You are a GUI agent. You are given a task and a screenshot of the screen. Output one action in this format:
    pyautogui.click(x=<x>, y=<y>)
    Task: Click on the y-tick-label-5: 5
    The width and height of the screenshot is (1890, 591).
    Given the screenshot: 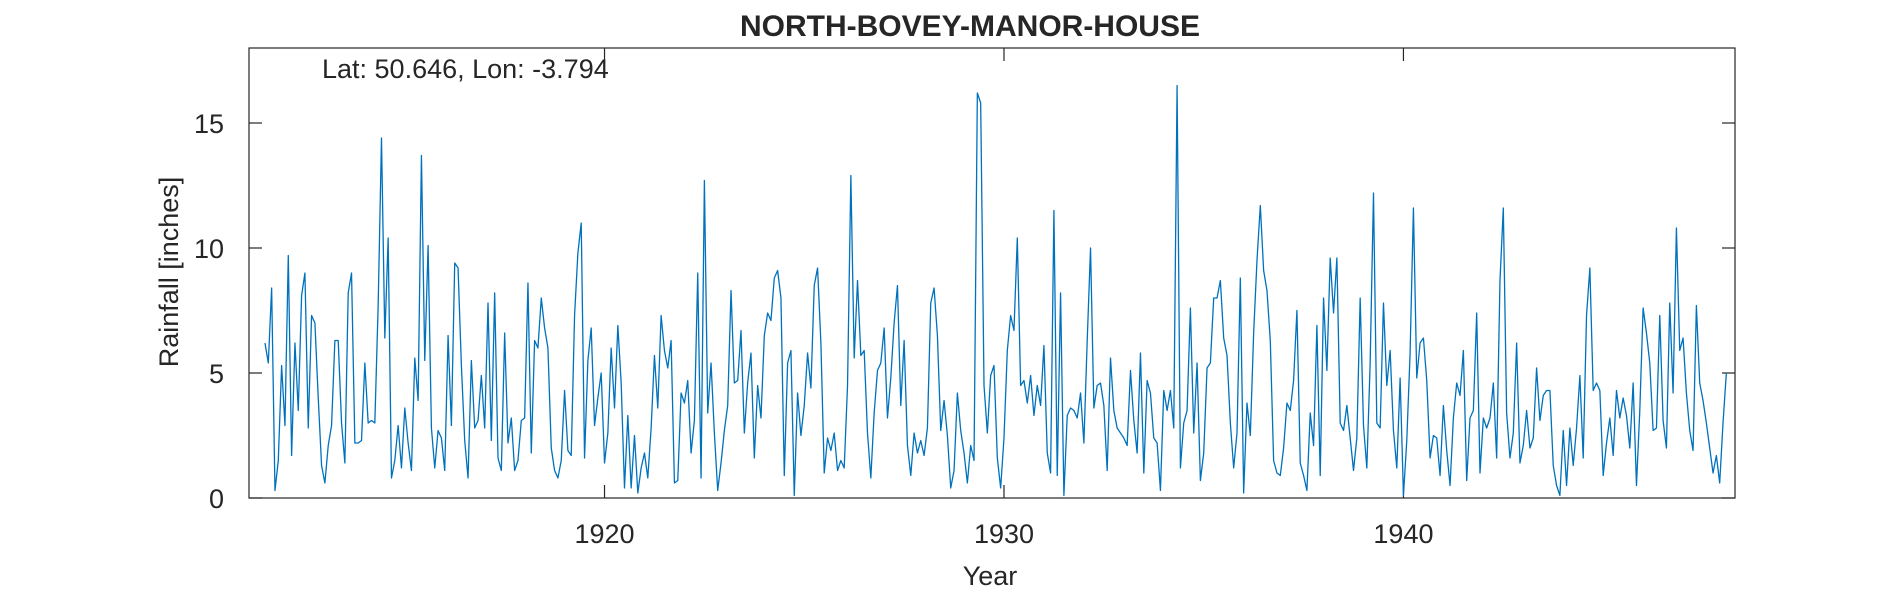 What is the action you would take?
    pyautogui.click(x=216, y=374)
    